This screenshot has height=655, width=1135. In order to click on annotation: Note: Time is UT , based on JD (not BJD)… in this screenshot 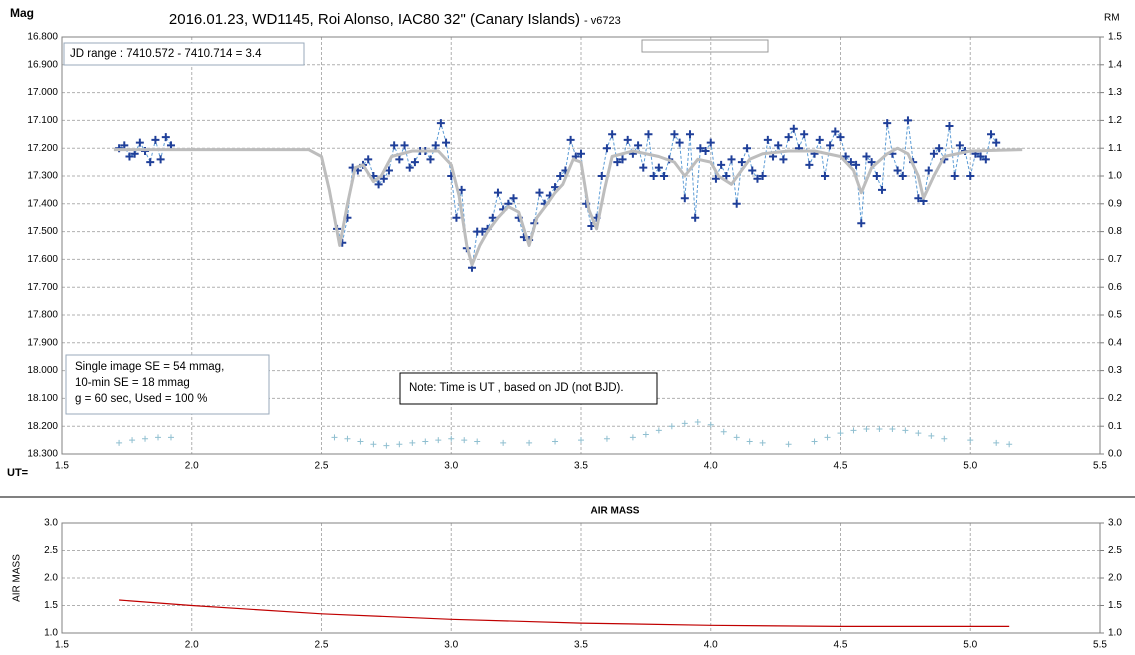, I will do `click(516, 388)`.